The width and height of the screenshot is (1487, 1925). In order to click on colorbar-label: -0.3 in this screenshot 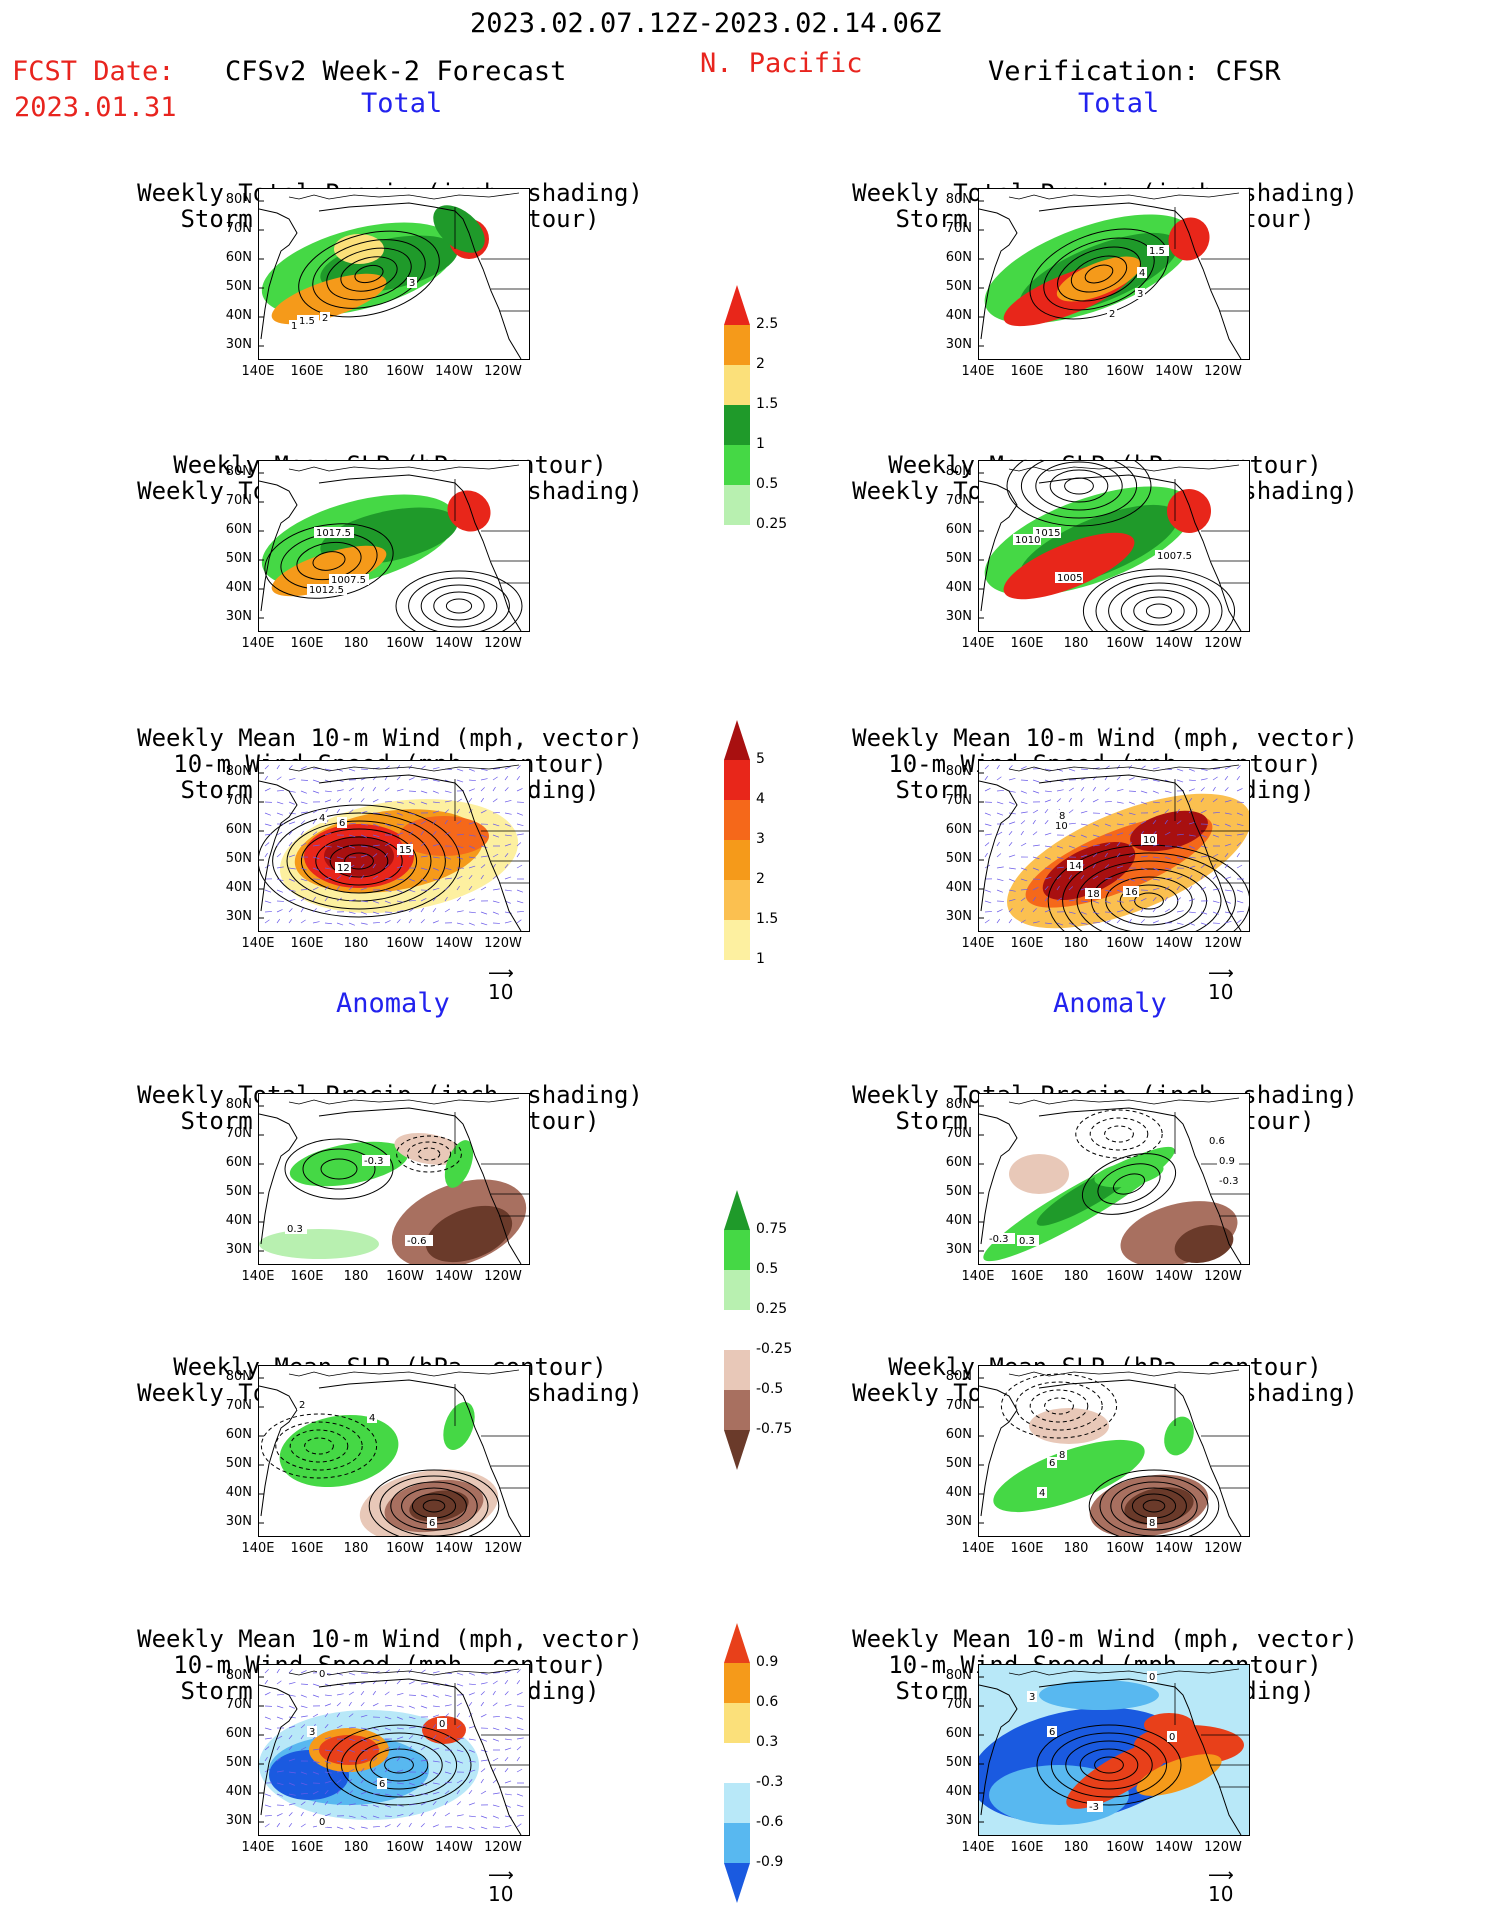, I will do `click(770, 1782)`.